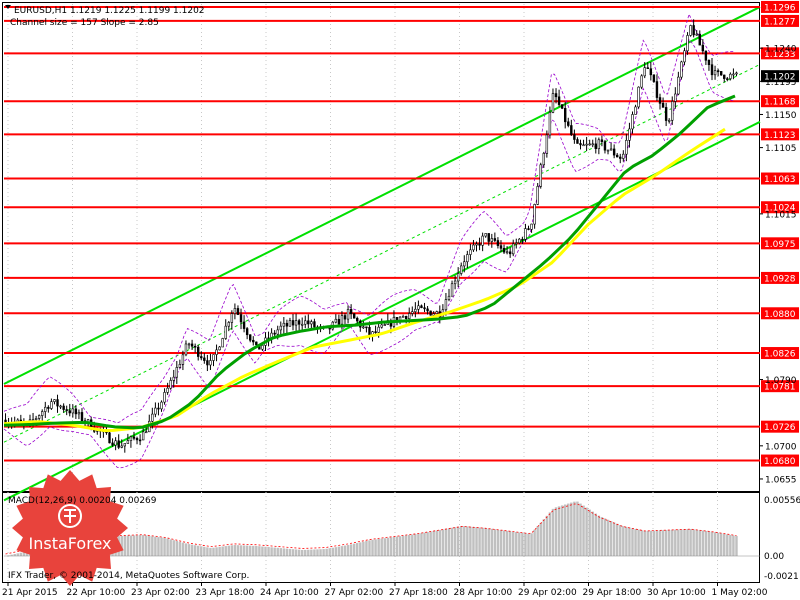 The image size is (800, 600). I want to click on macd-tick: 0.00, so click(774, 557).